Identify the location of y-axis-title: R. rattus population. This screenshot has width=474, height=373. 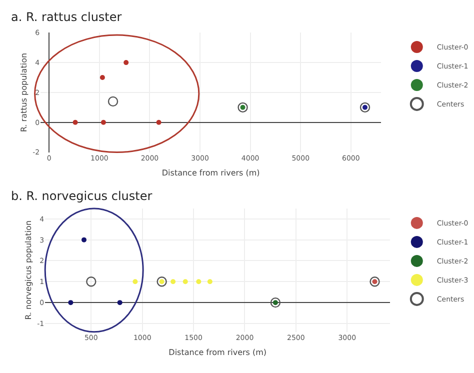
(23, 92).